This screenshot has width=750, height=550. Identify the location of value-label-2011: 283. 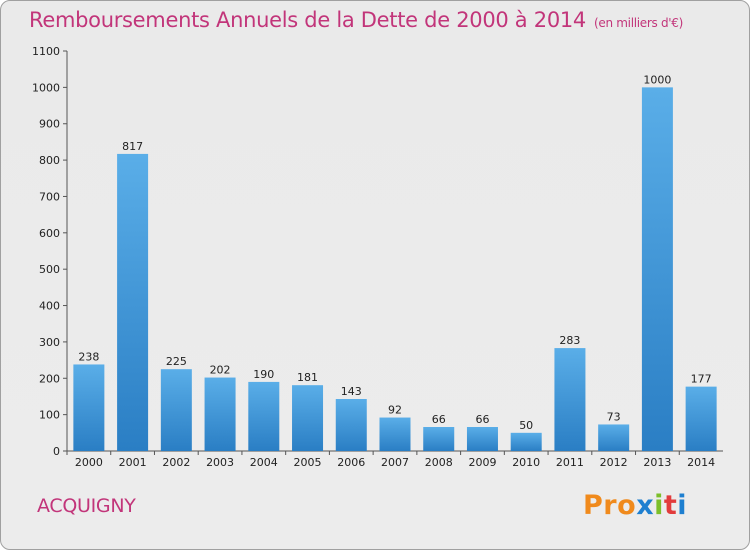
(569, 340).